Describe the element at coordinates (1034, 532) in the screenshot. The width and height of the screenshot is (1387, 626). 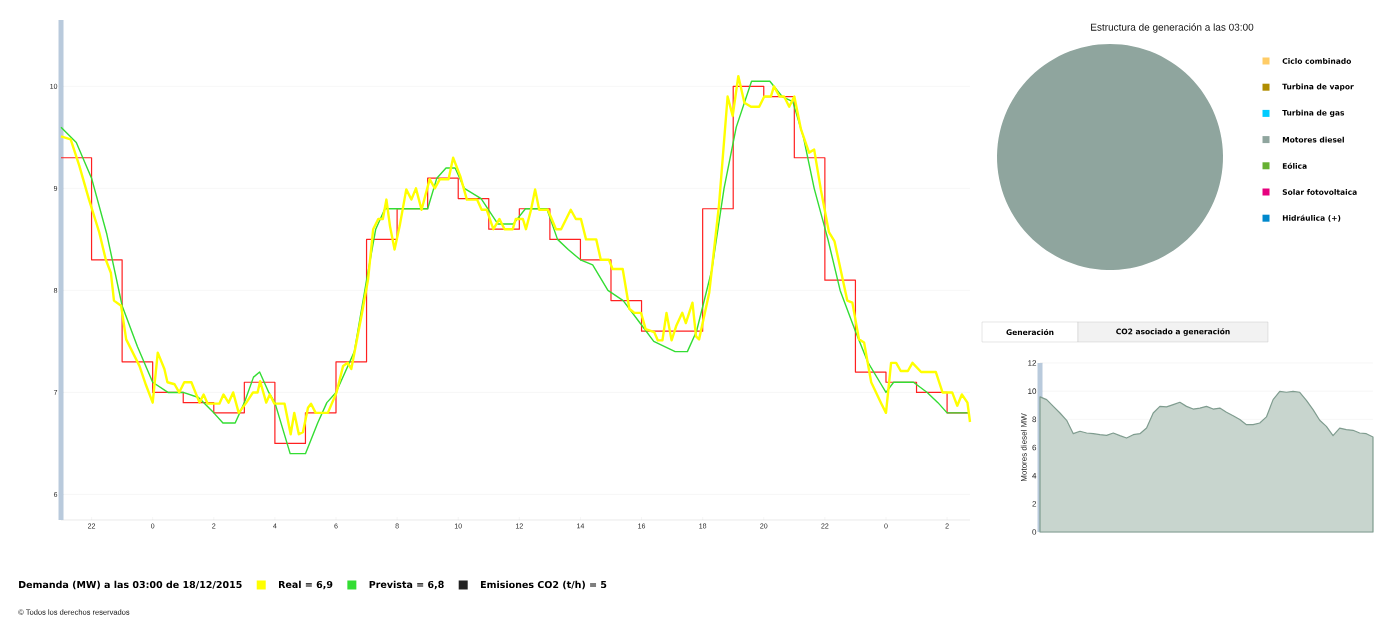
I see `y-tick-label: 0` at that location.